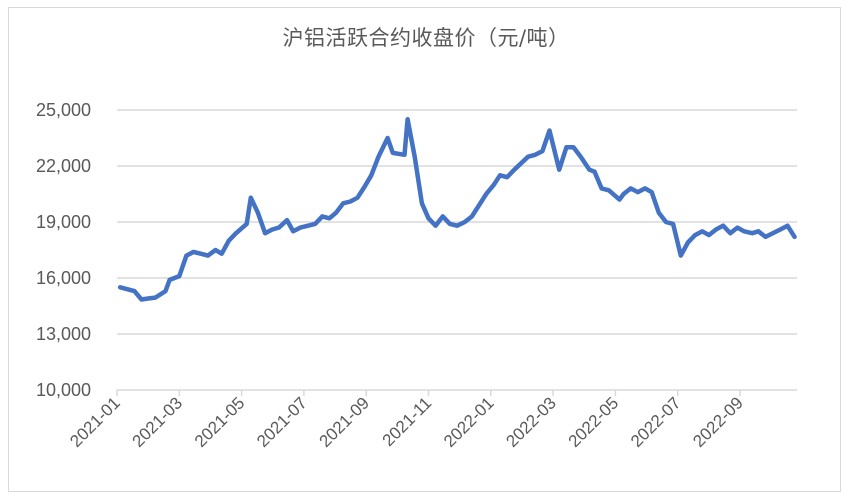  Describe the element at coordinates (656, 422) in the screenshot. I see `x-tick-label: 2022-07` at that location.